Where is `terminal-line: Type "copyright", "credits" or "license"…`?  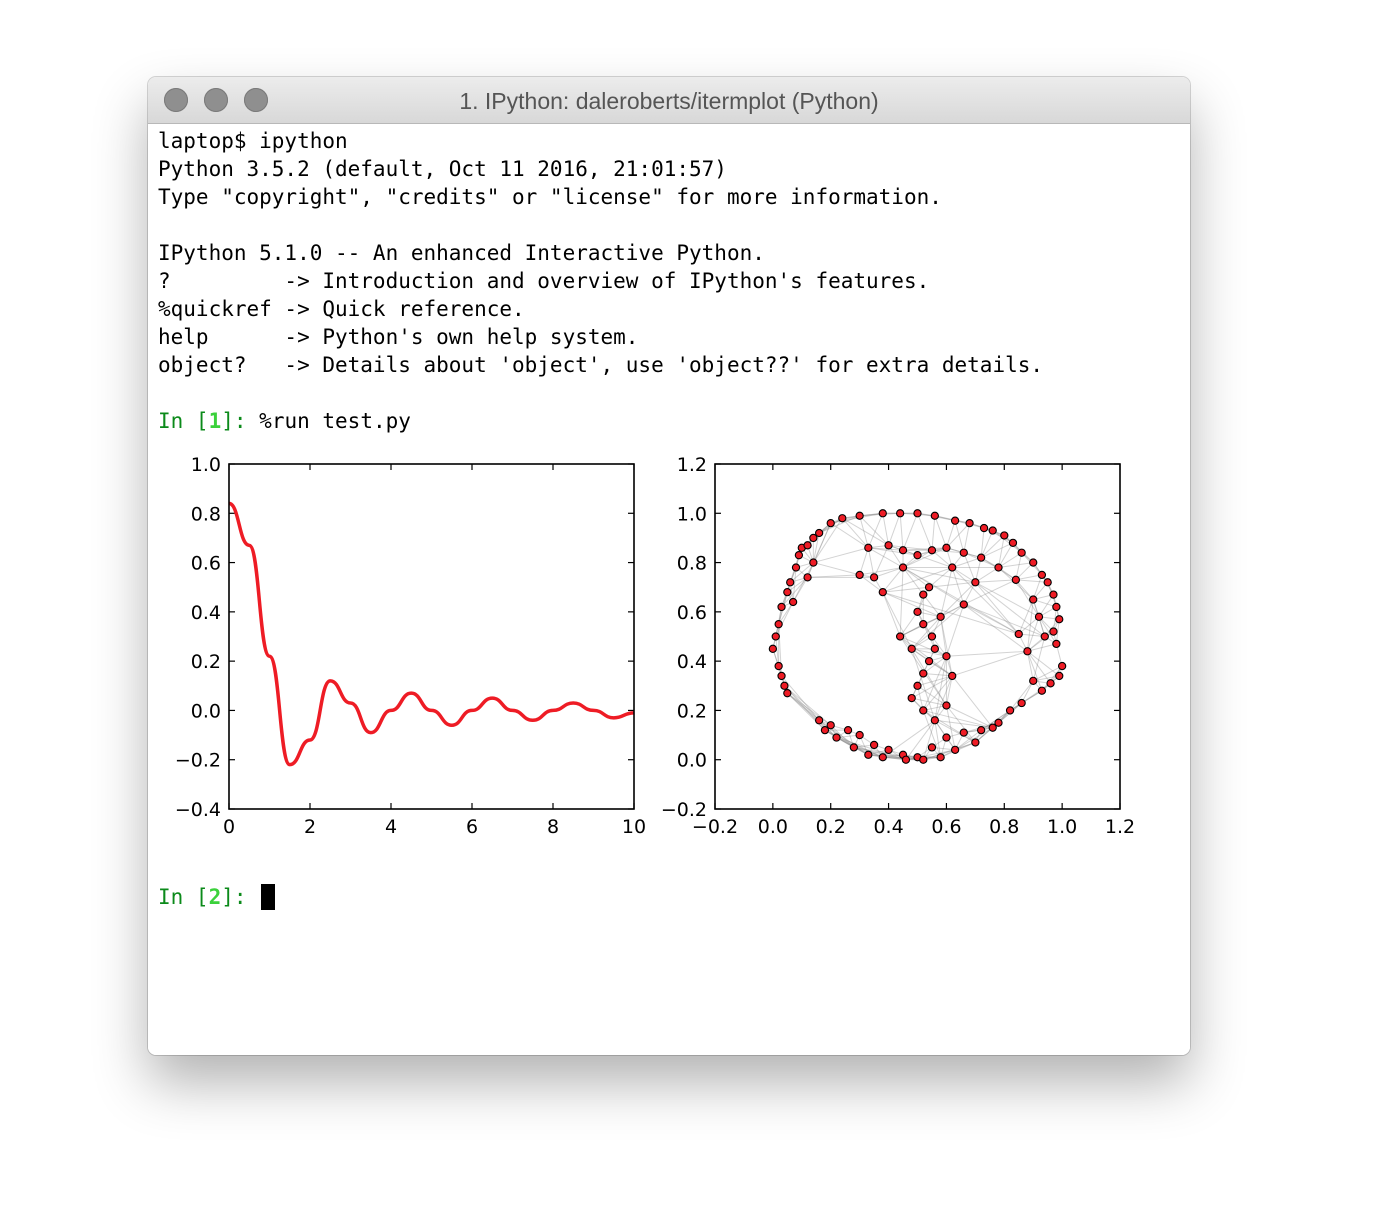 terminal-line: Type "copyright", "credits" or "license"… is located at coordinates (550, 197).